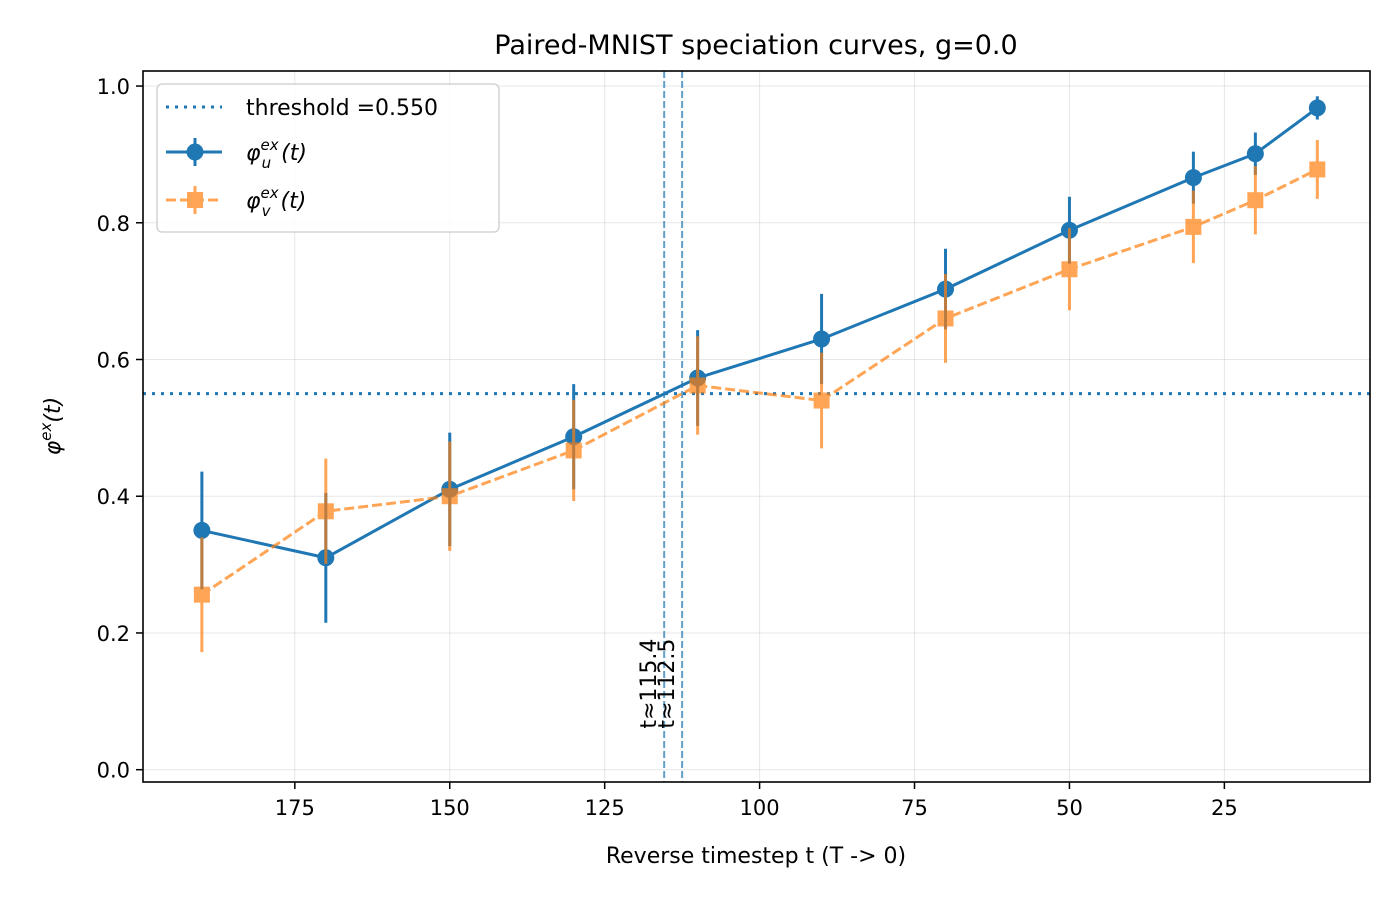 The width and height of the screenshot is (1400, 900). What do you see at coordinates (914, 808) in the screenshot?
I see `x-tick-label: 75` at bounding box center [914, 808].